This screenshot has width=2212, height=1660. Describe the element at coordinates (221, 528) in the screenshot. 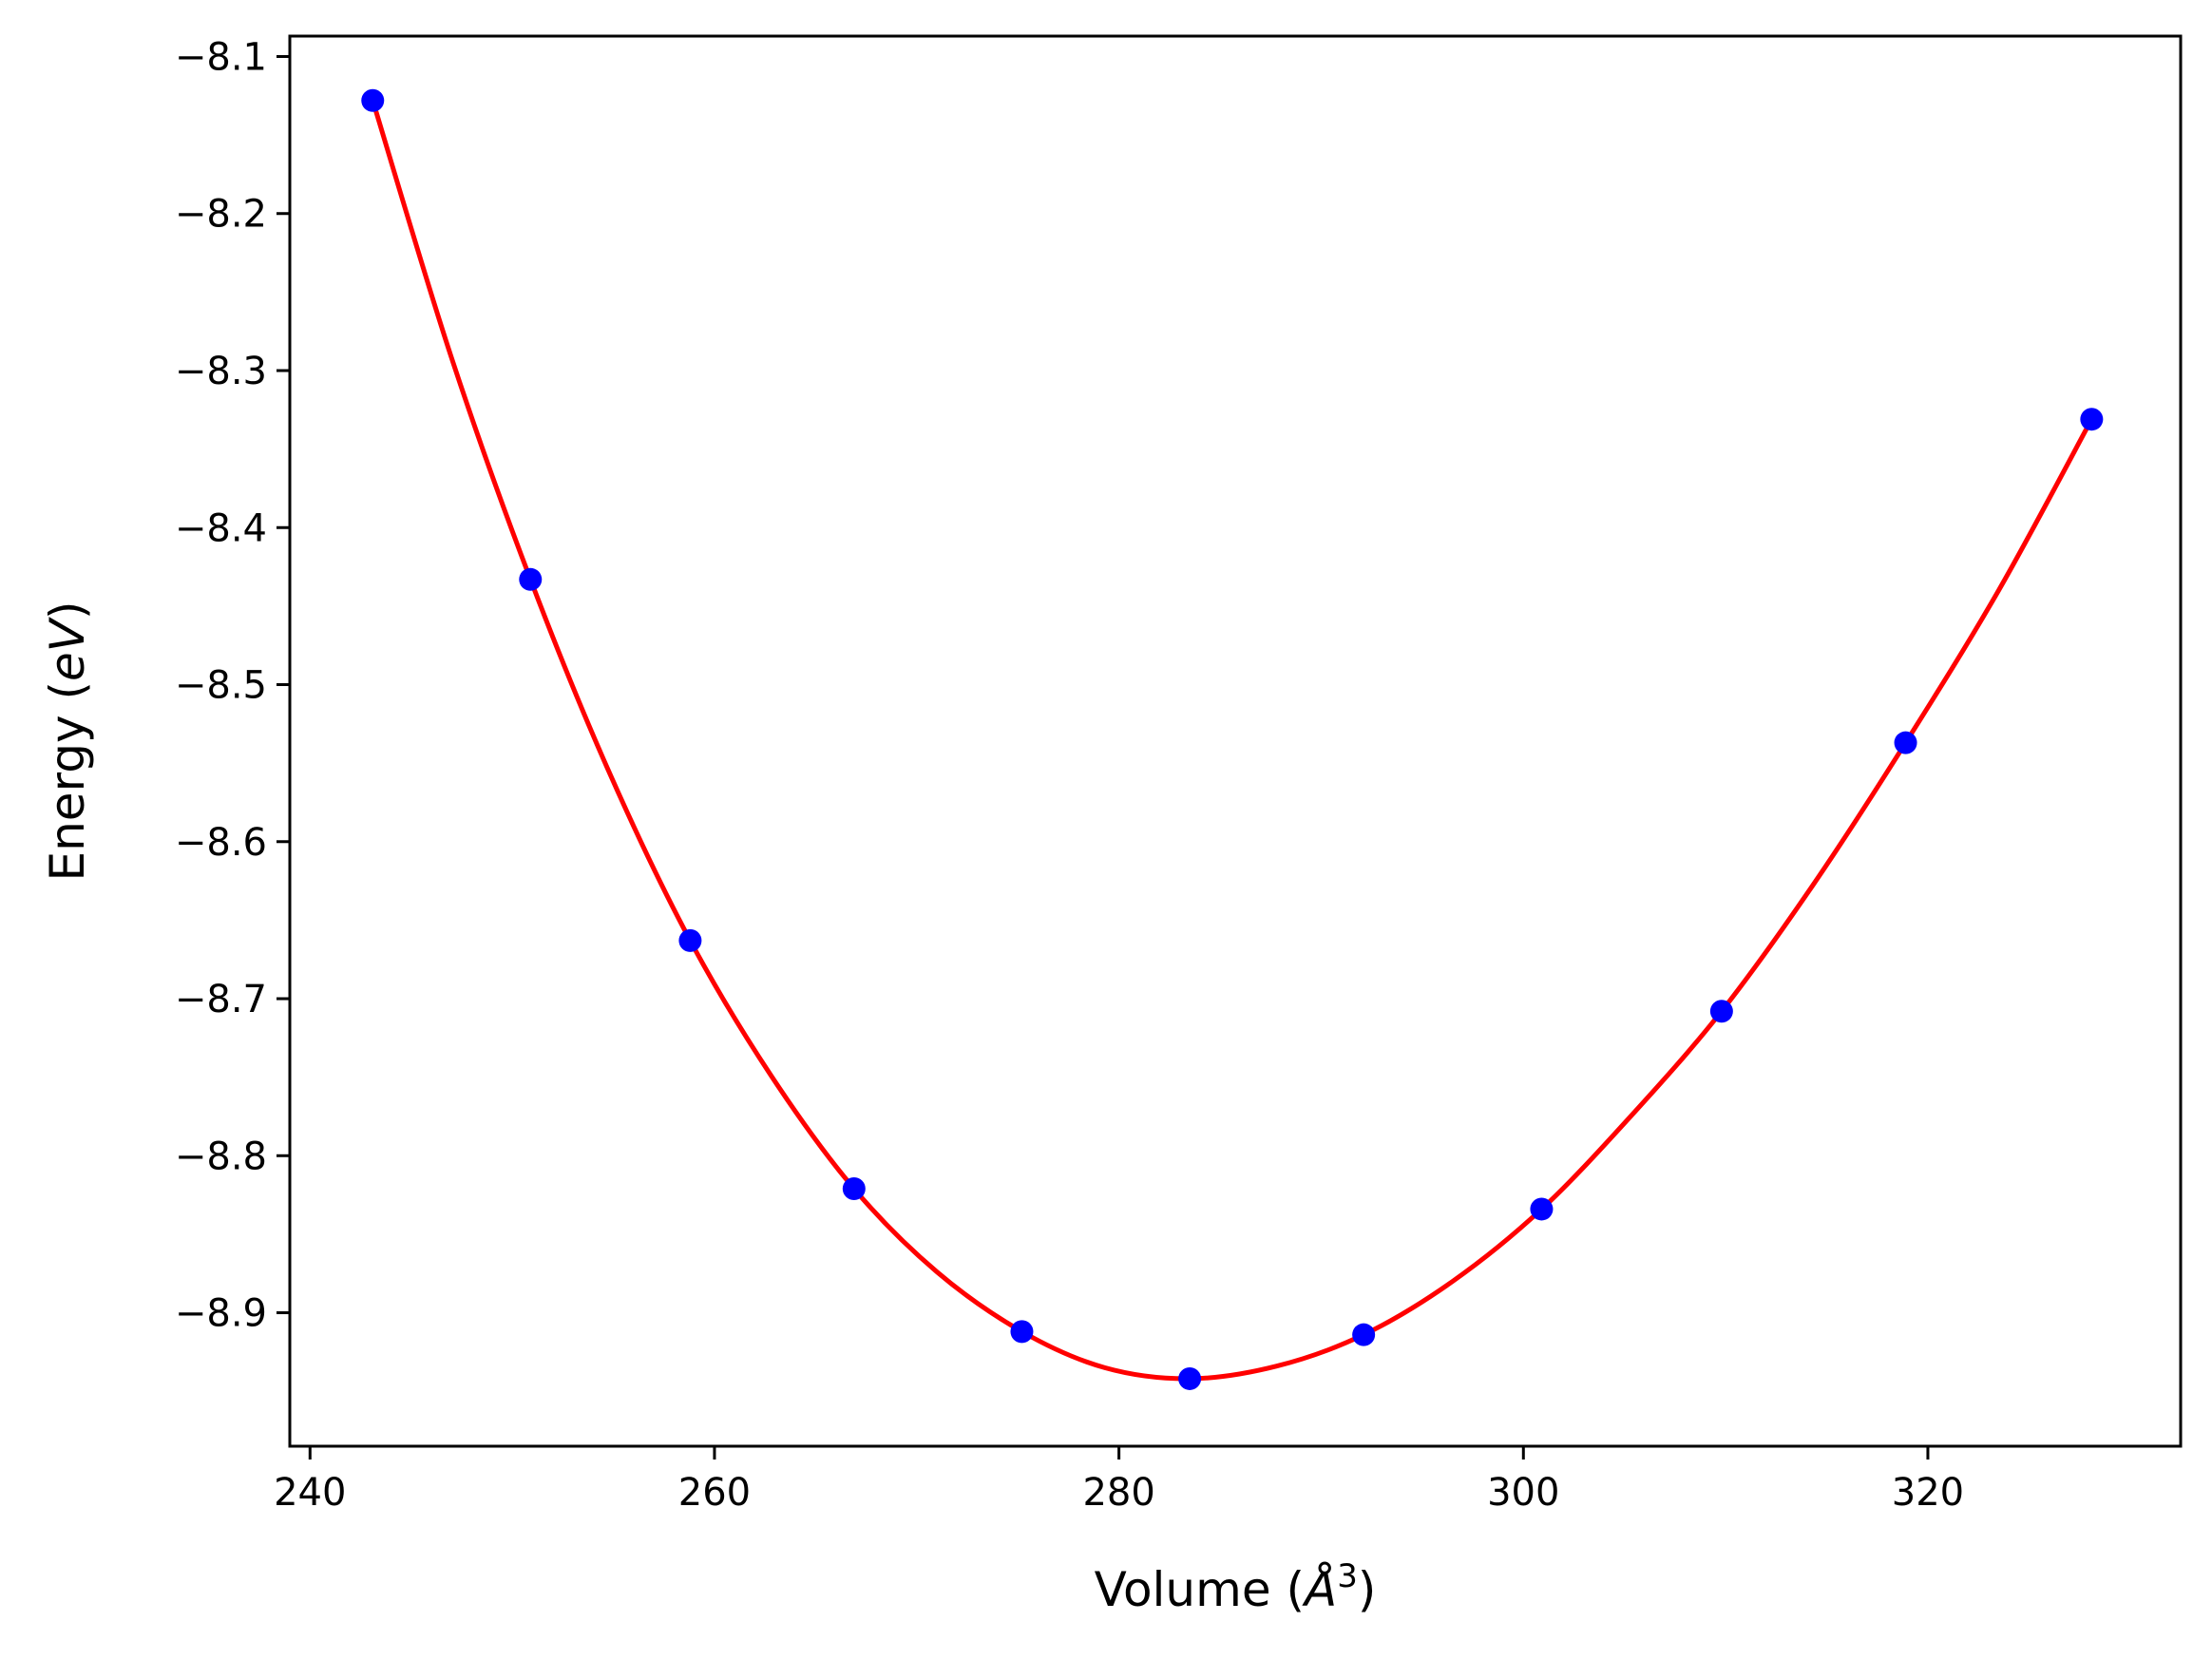

I see `y-tick-label: −8.4` at that location.